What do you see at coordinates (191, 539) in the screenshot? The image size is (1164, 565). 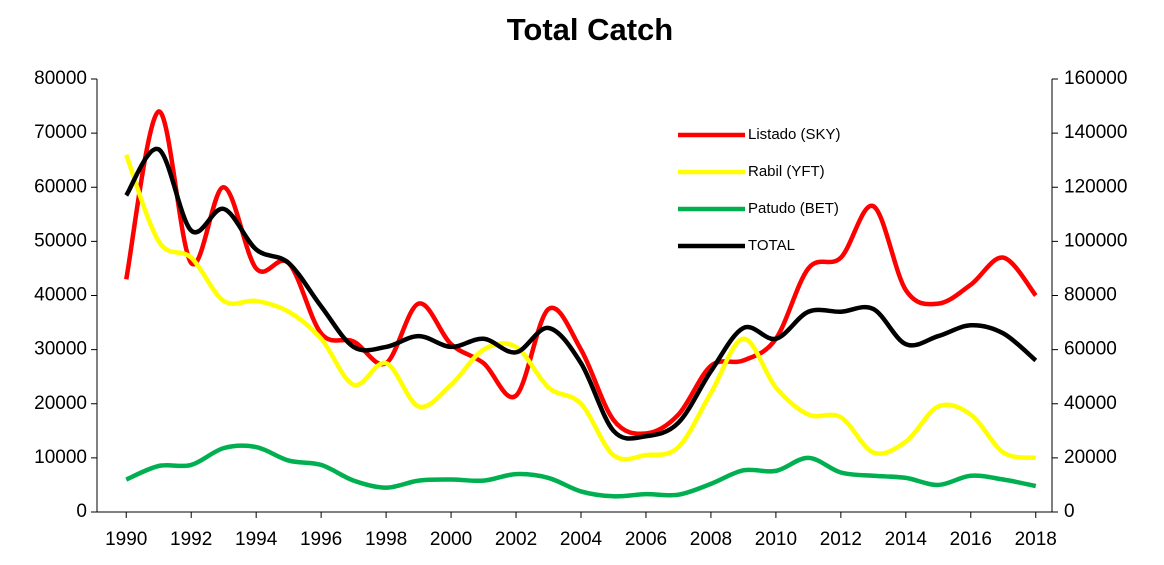 I see `x-tick-label: 1992` at bounding box center [191, 539].